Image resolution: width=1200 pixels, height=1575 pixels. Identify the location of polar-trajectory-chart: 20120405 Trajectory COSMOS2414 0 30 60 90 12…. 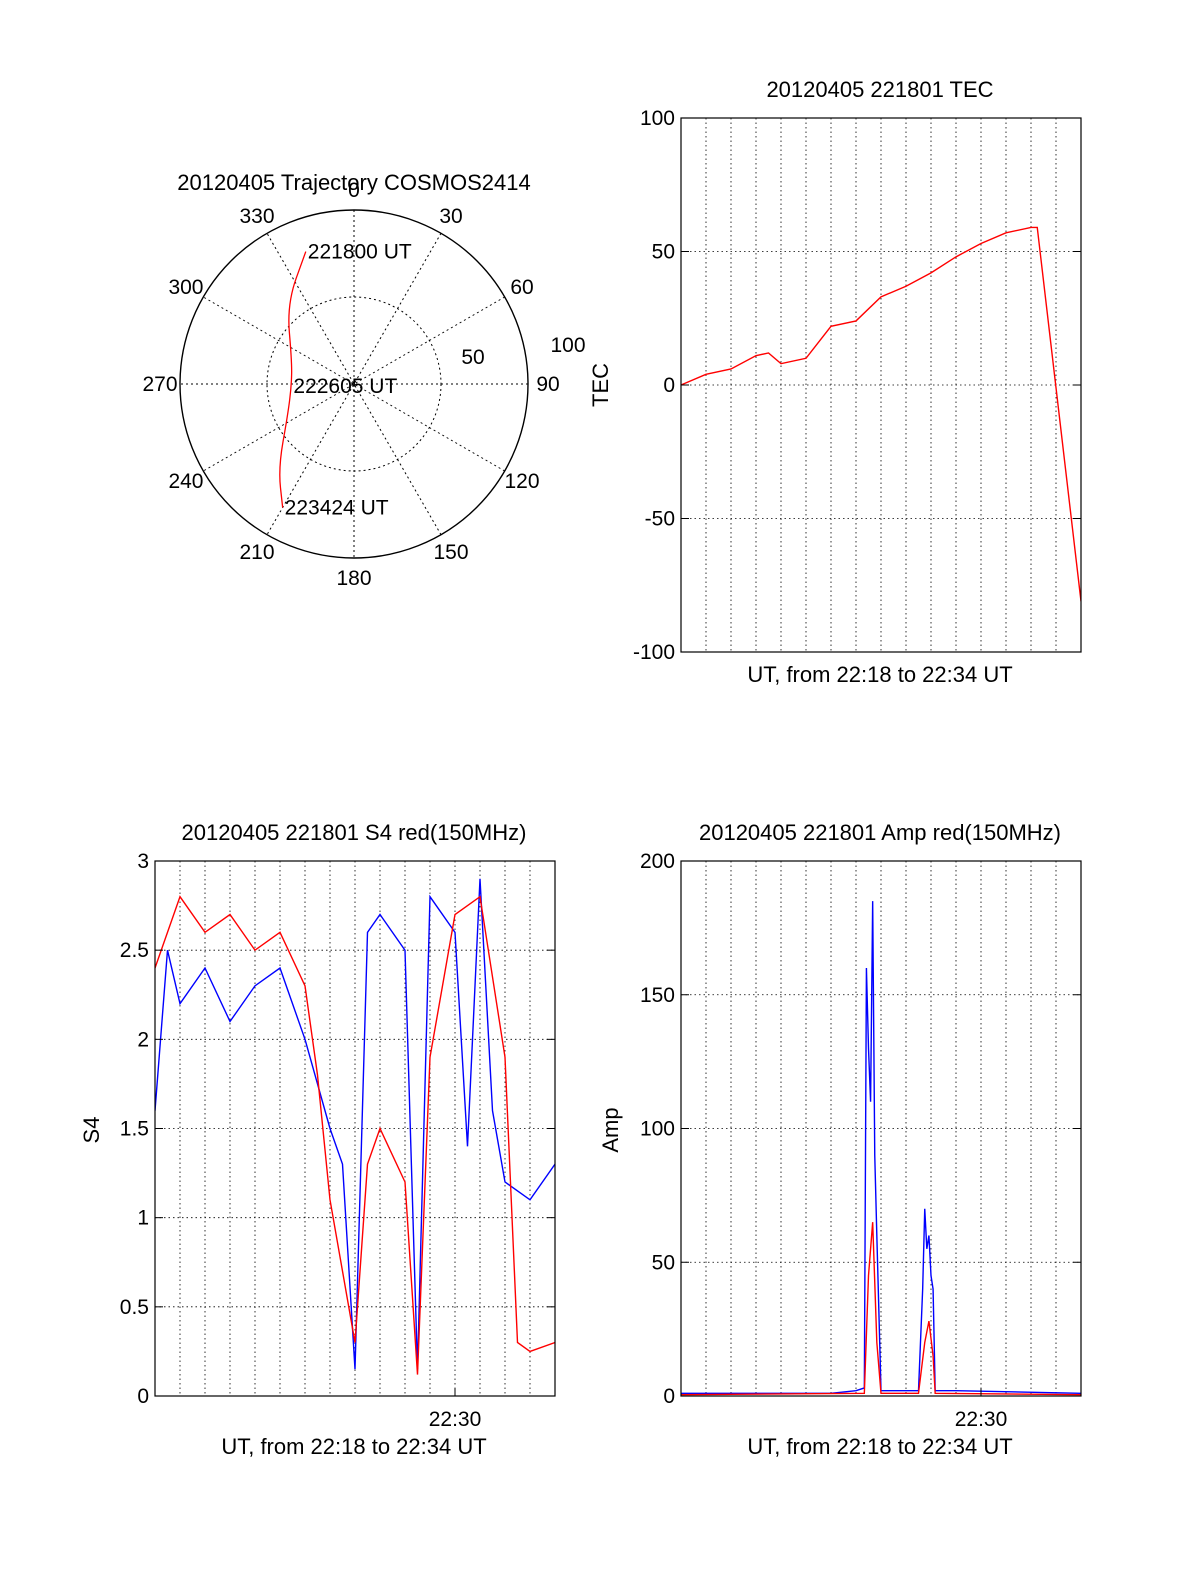
(363, 380).